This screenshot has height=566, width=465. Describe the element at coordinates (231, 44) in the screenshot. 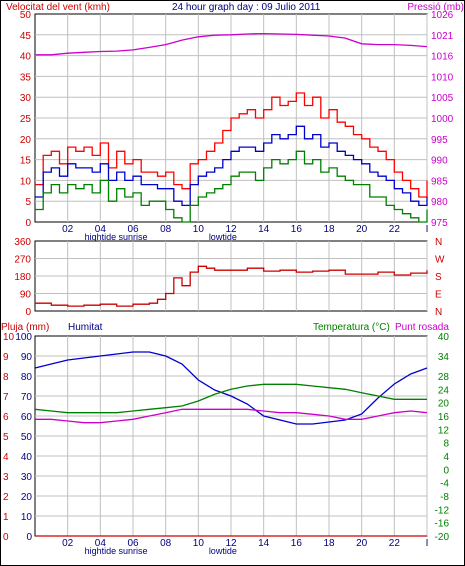

I see `pressure-line` at that location.